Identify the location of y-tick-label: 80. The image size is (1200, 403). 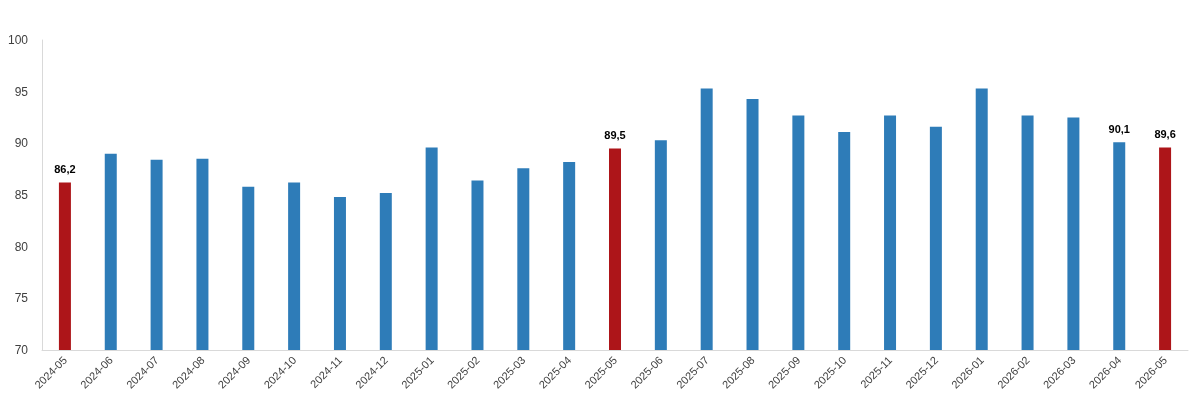
(21, 246).